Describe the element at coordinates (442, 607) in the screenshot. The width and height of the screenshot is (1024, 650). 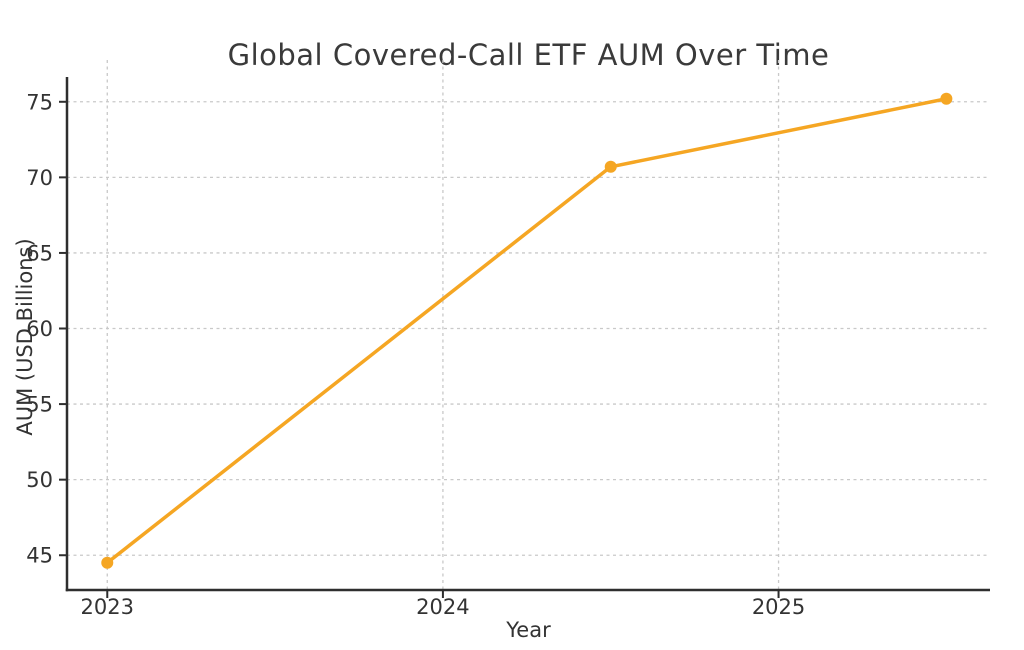
I see `x-tick-label: 2024` at that location.